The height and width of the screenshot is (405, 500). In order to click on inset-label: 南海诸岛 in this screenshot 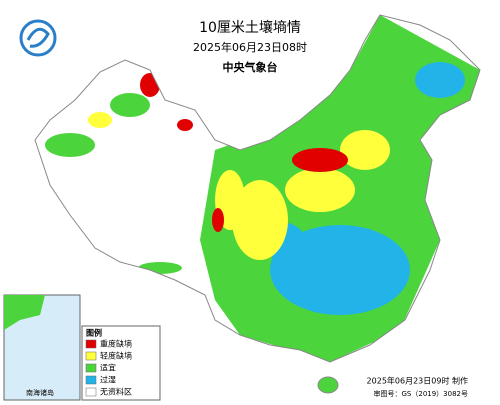, I will do `click(40, 392)`.